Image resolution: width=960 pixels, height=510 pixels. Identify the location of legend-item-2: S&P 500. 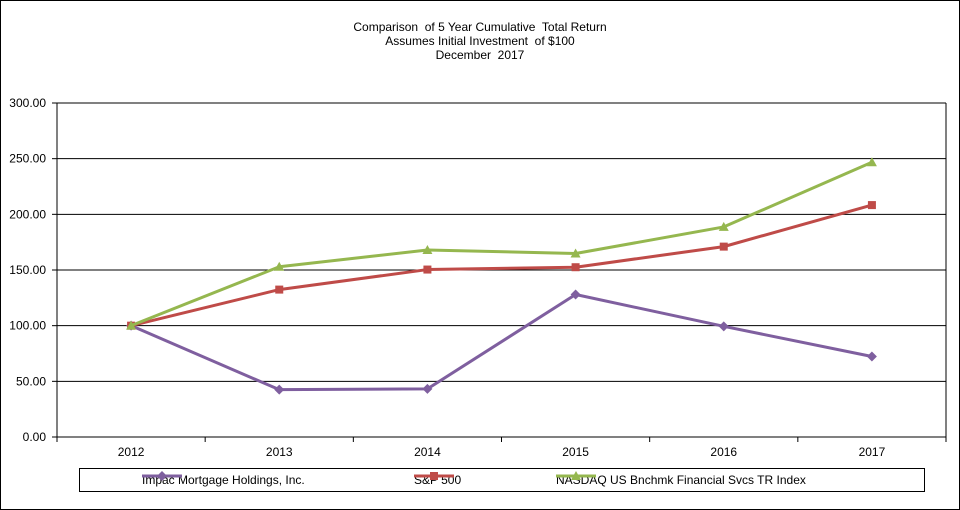
(437, 480).